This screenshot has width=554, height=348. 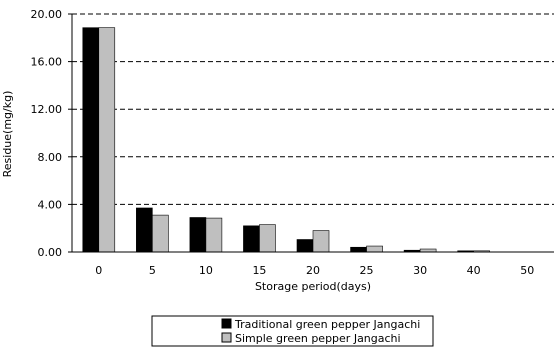 I want to click on y-tick-label: 4.00, so click(x=50, y=204).